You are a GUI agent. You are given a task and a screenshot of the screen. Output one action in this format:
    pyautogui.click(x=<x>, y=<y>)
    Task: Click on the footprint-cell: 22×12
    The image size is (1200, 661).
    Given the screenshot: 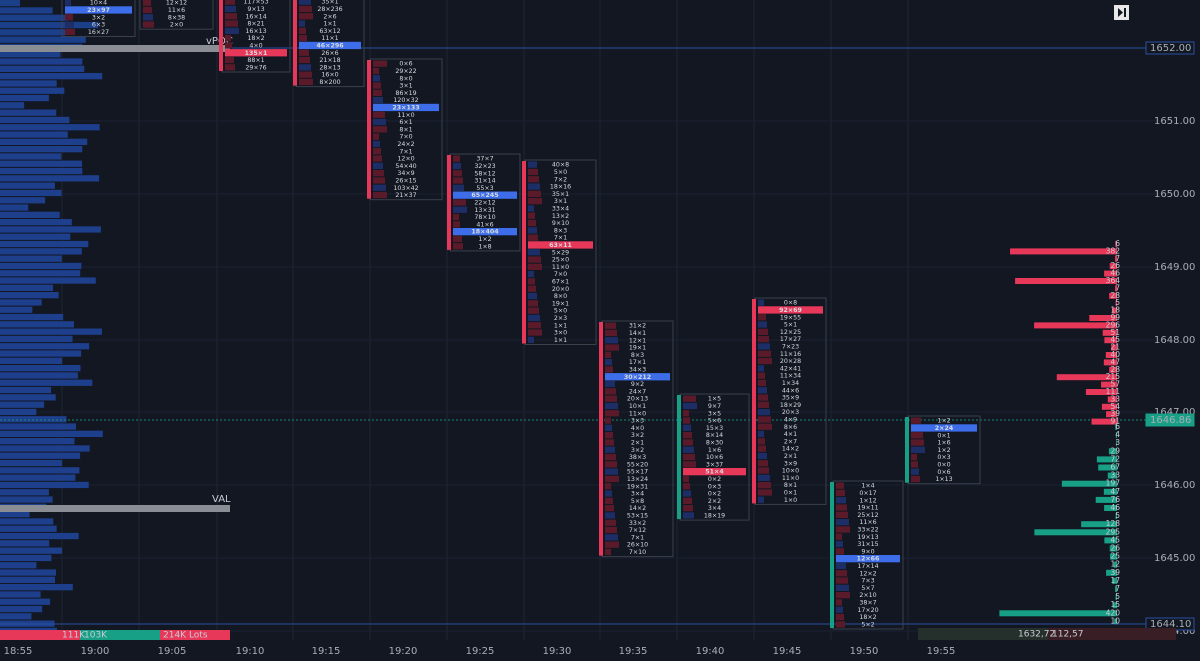 What is the action you would take?
    pyautogui.click(x=484, y=202)
    